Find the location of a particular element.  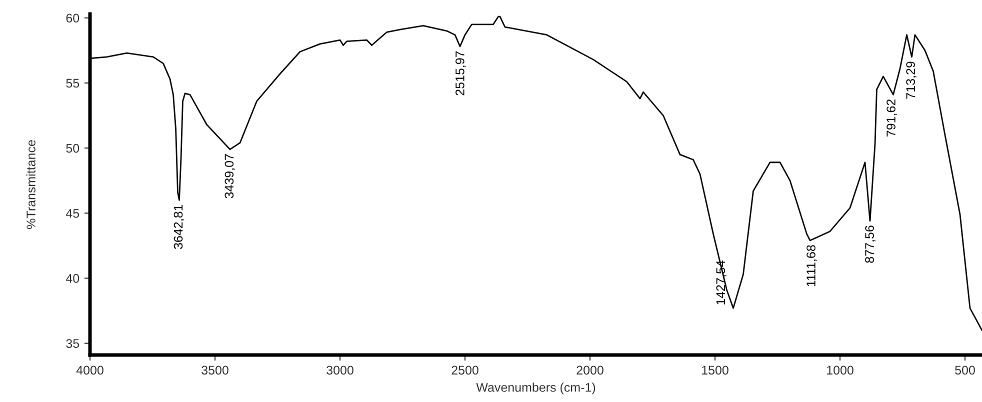

x-tick-label: 2000 is located at coordinates (590, 370).